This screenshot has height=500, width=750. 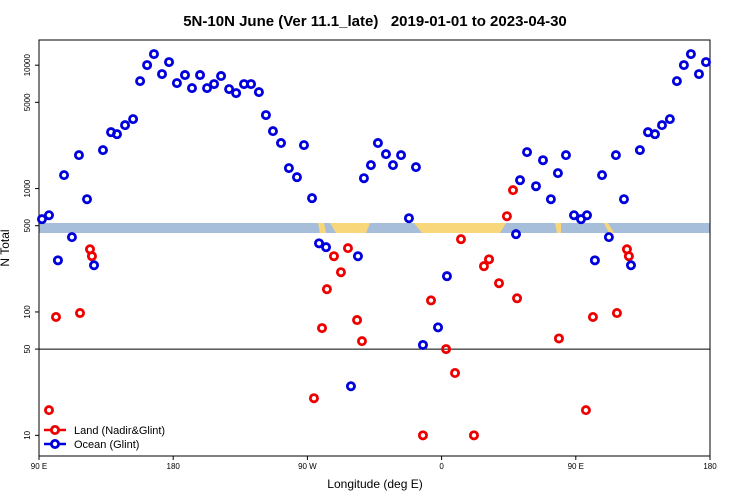 I want to click on x-tick-label: 90 E, so click(x=576, y=466).